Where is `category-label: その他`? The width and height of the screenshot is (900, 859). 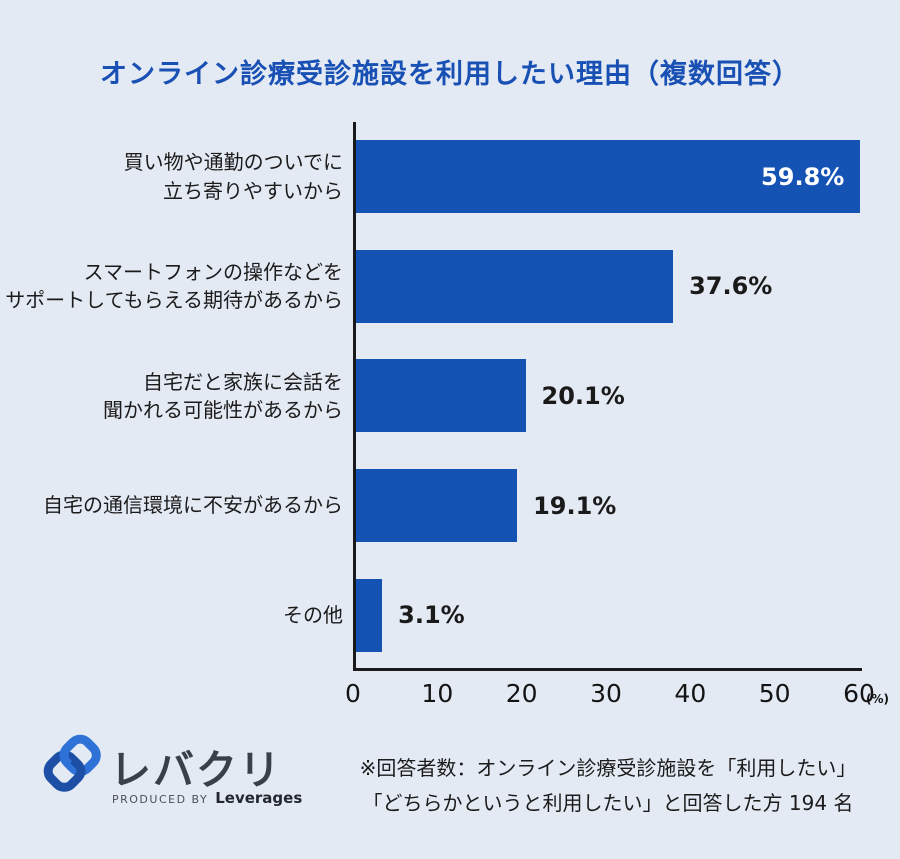 category-label: その他 is located at coordinates (313, 614).